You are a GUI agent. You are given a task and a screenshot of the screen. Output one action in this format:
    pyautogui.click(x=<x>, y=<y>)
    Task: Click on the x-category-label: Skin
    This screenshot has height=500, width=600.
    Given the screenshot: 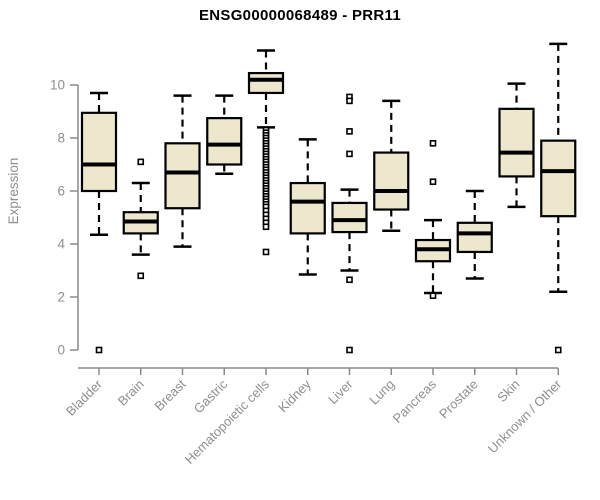 What is the action you would take?
    pyautogui.click(x=508, y=391)
    